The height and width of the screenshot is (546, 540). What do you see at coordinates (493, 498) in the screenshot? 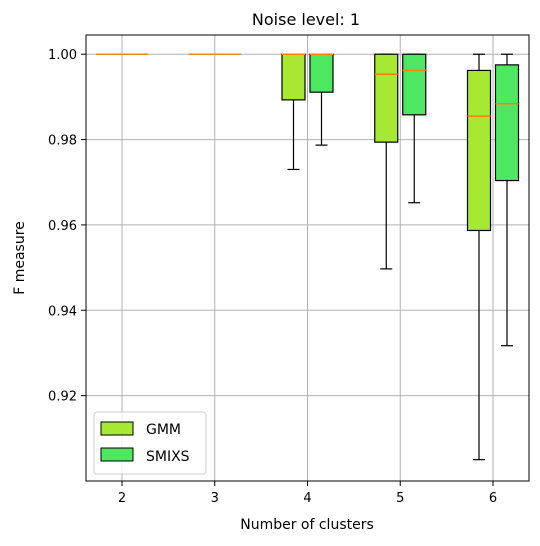
I see `x-tick-label: 6` at bounding box center [493, 498].